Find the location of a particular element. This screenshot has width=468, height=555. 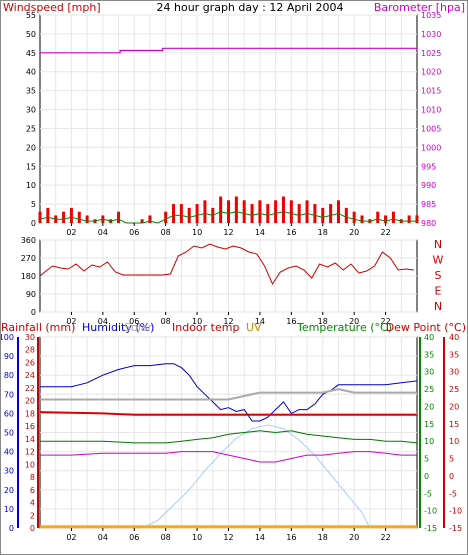

humidity-tick-label: 50 is located at coordinates (9, 433).